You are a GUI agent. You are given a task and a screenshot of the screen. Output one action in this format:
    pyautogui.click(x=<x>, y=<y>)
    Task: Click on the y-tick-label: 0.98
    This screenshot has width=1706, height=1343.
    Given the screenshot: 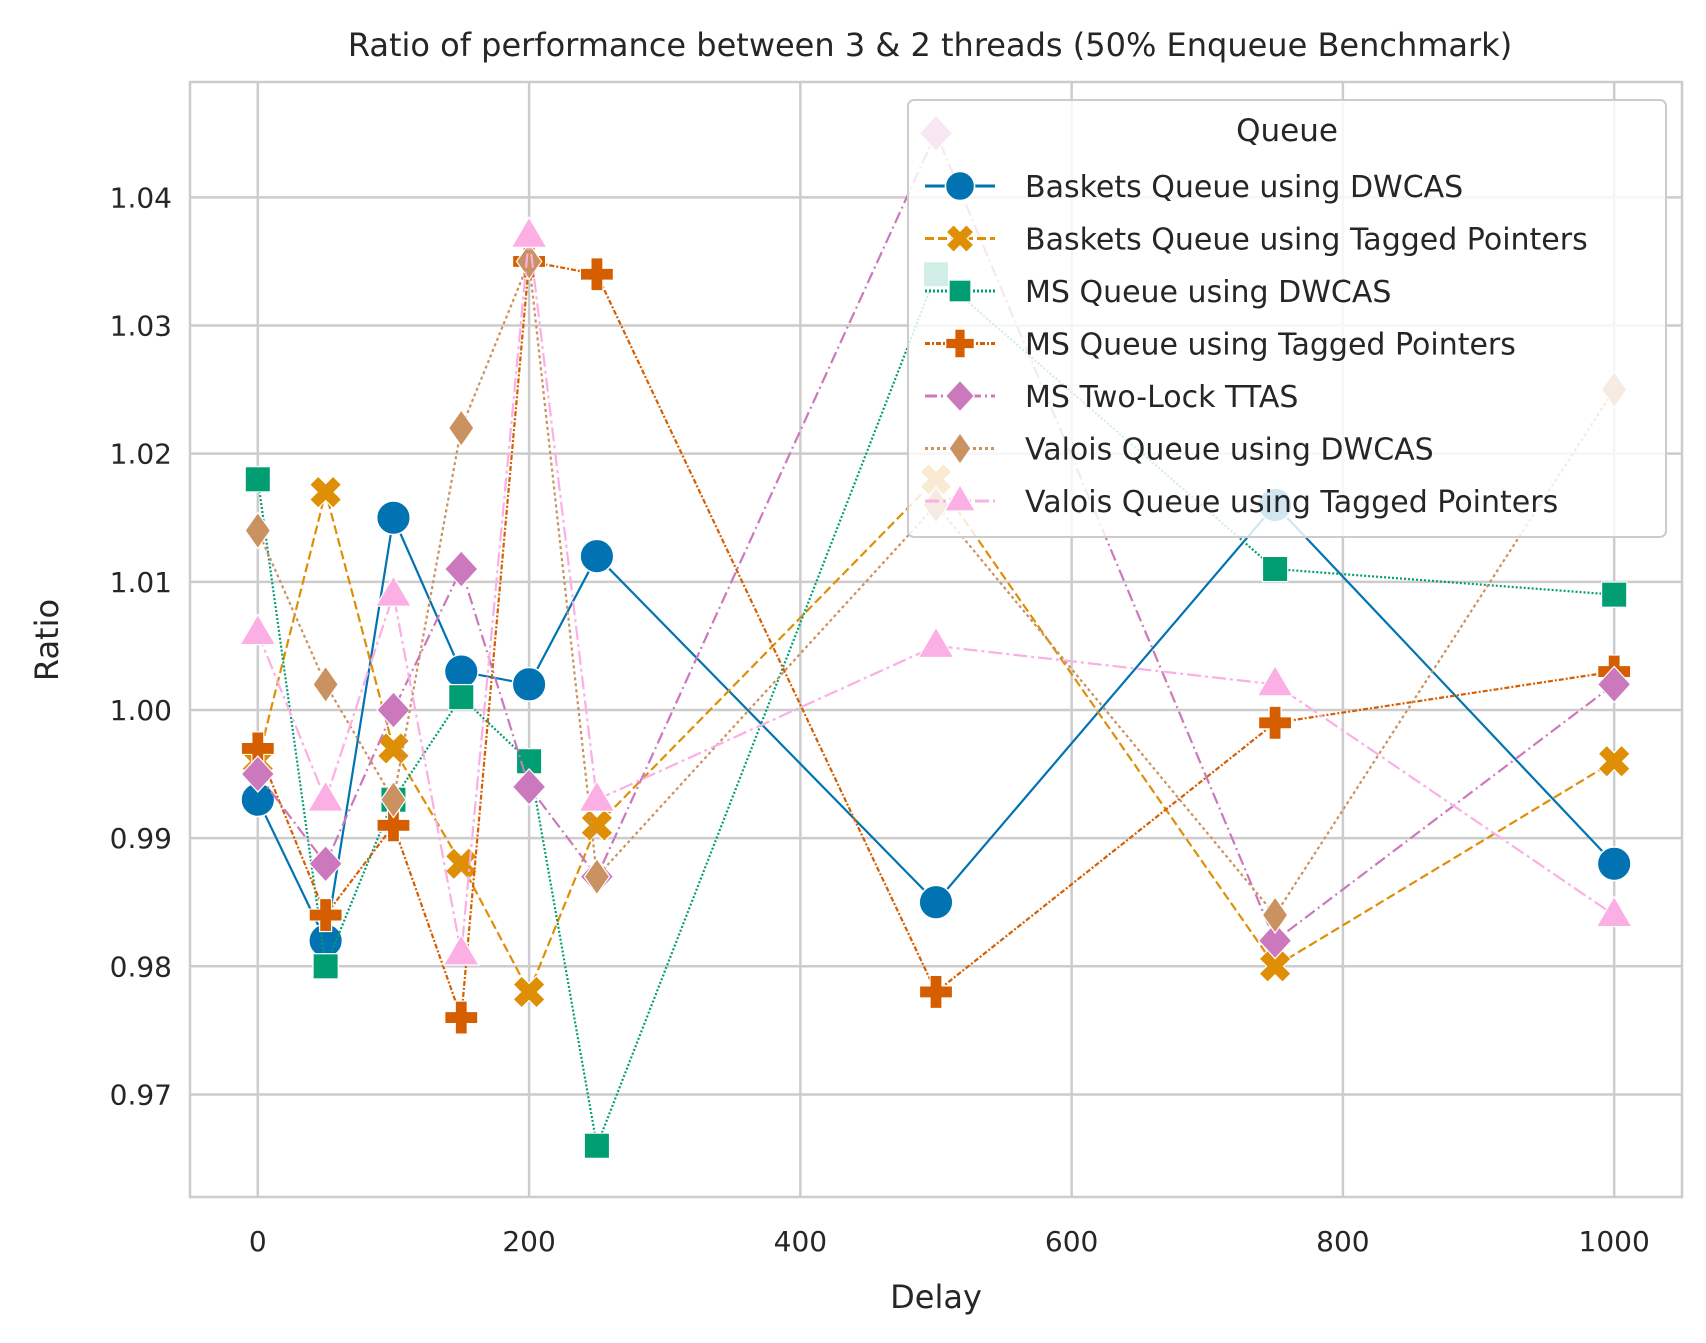 What is the action you would take?
    pyautogui.click(x=141, y=966)
    